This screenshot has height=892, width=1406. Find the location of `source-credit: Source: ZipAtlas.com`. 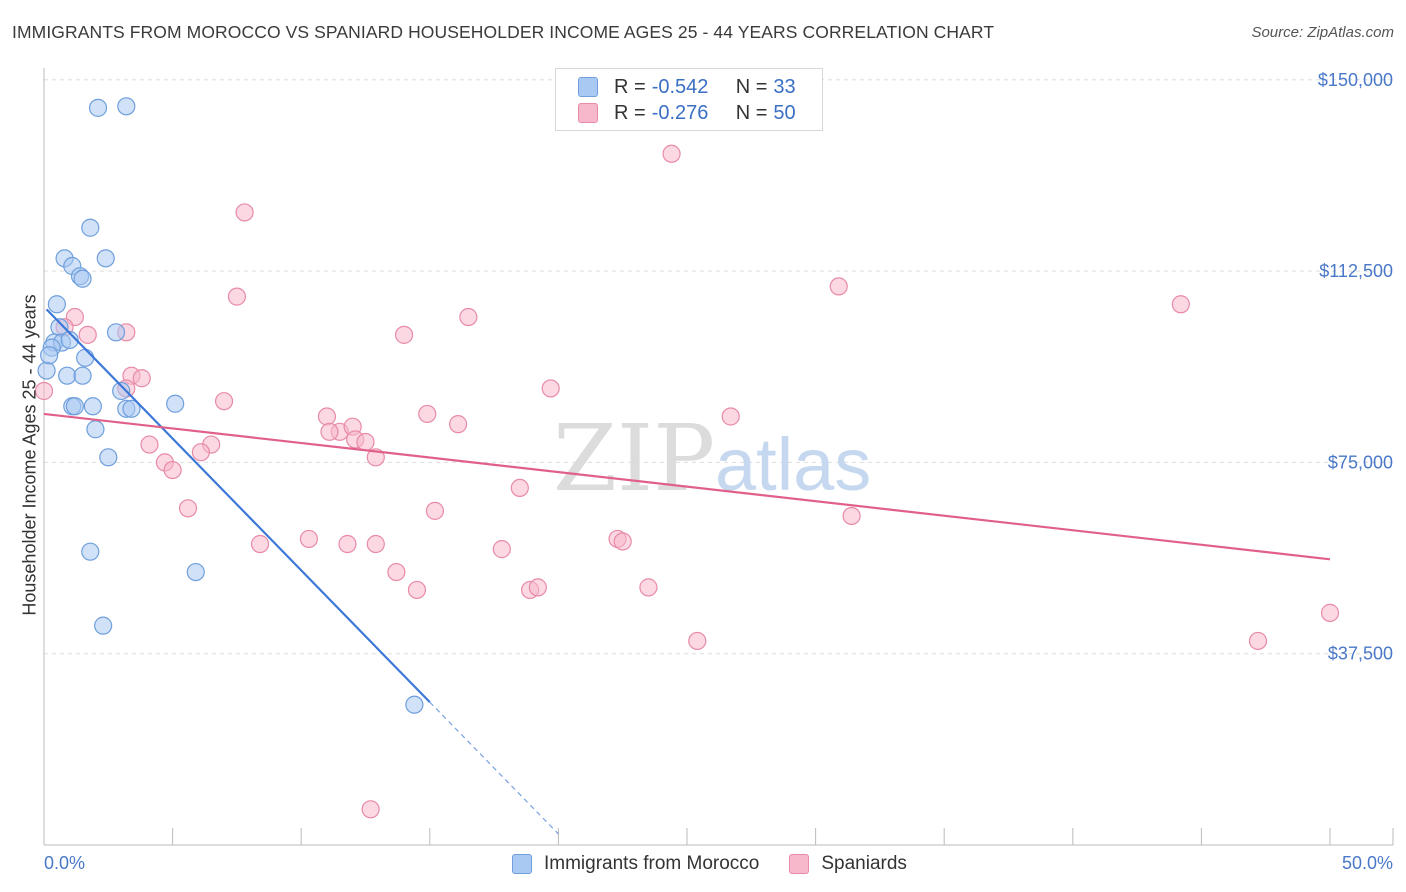

source-credit: Source: ZipAtlas.com is located at coordinates (1322, 32).